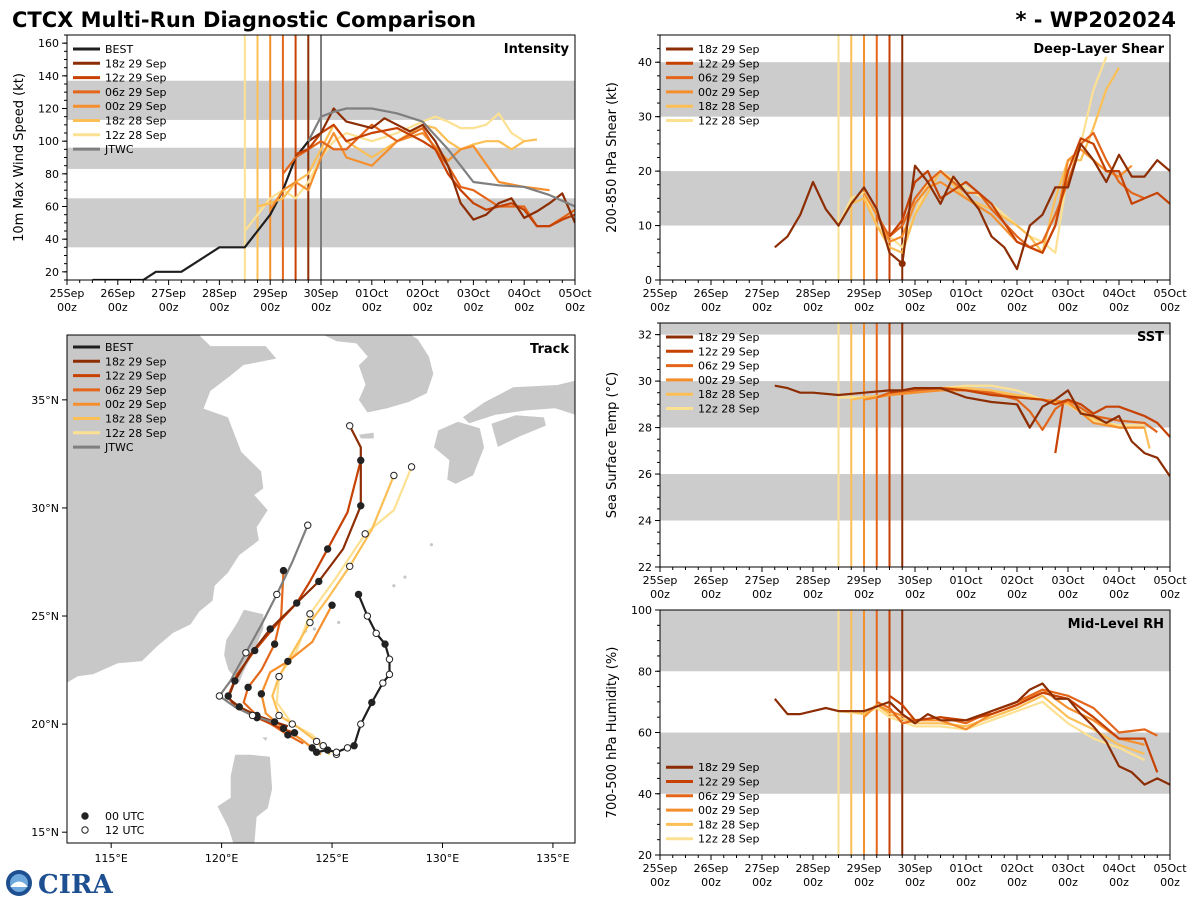 The width and height of the screenshot is (1200, 900). What do you see at coordinates (991, 731) in the screenshot?
I see `series-line-12z-28-sep` at bounding box center [991, 731].